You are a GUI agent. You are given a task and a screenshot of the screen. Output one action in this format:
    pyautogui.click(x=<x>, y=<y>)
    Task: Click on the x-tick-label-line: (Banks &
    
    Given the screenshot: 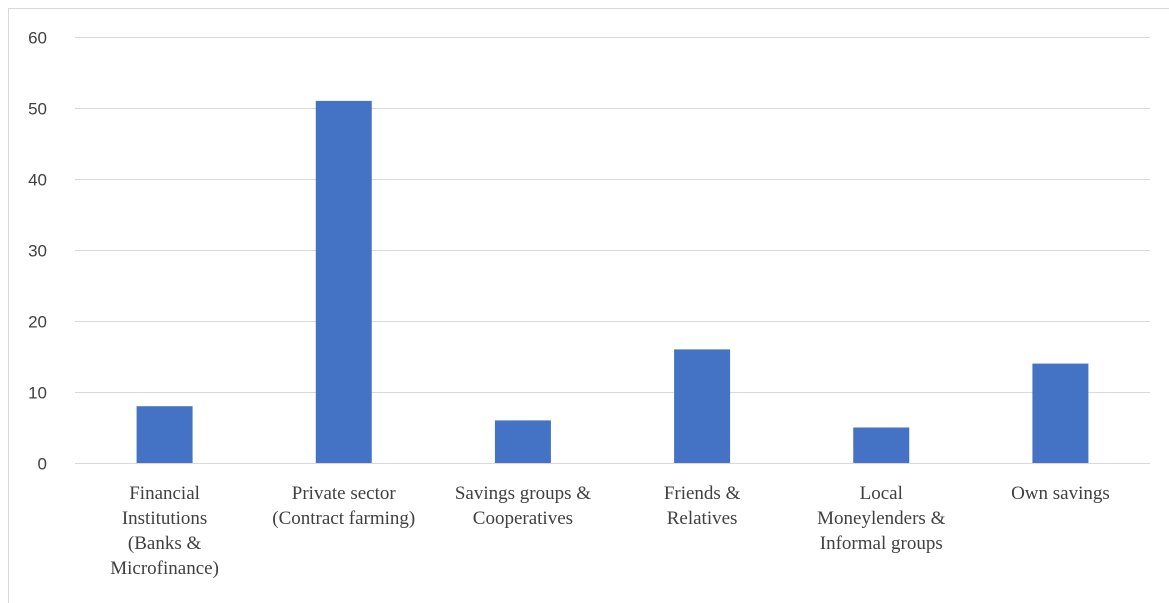 What is the action you would take?
    pyautogui.click(x=165, y=543)
    